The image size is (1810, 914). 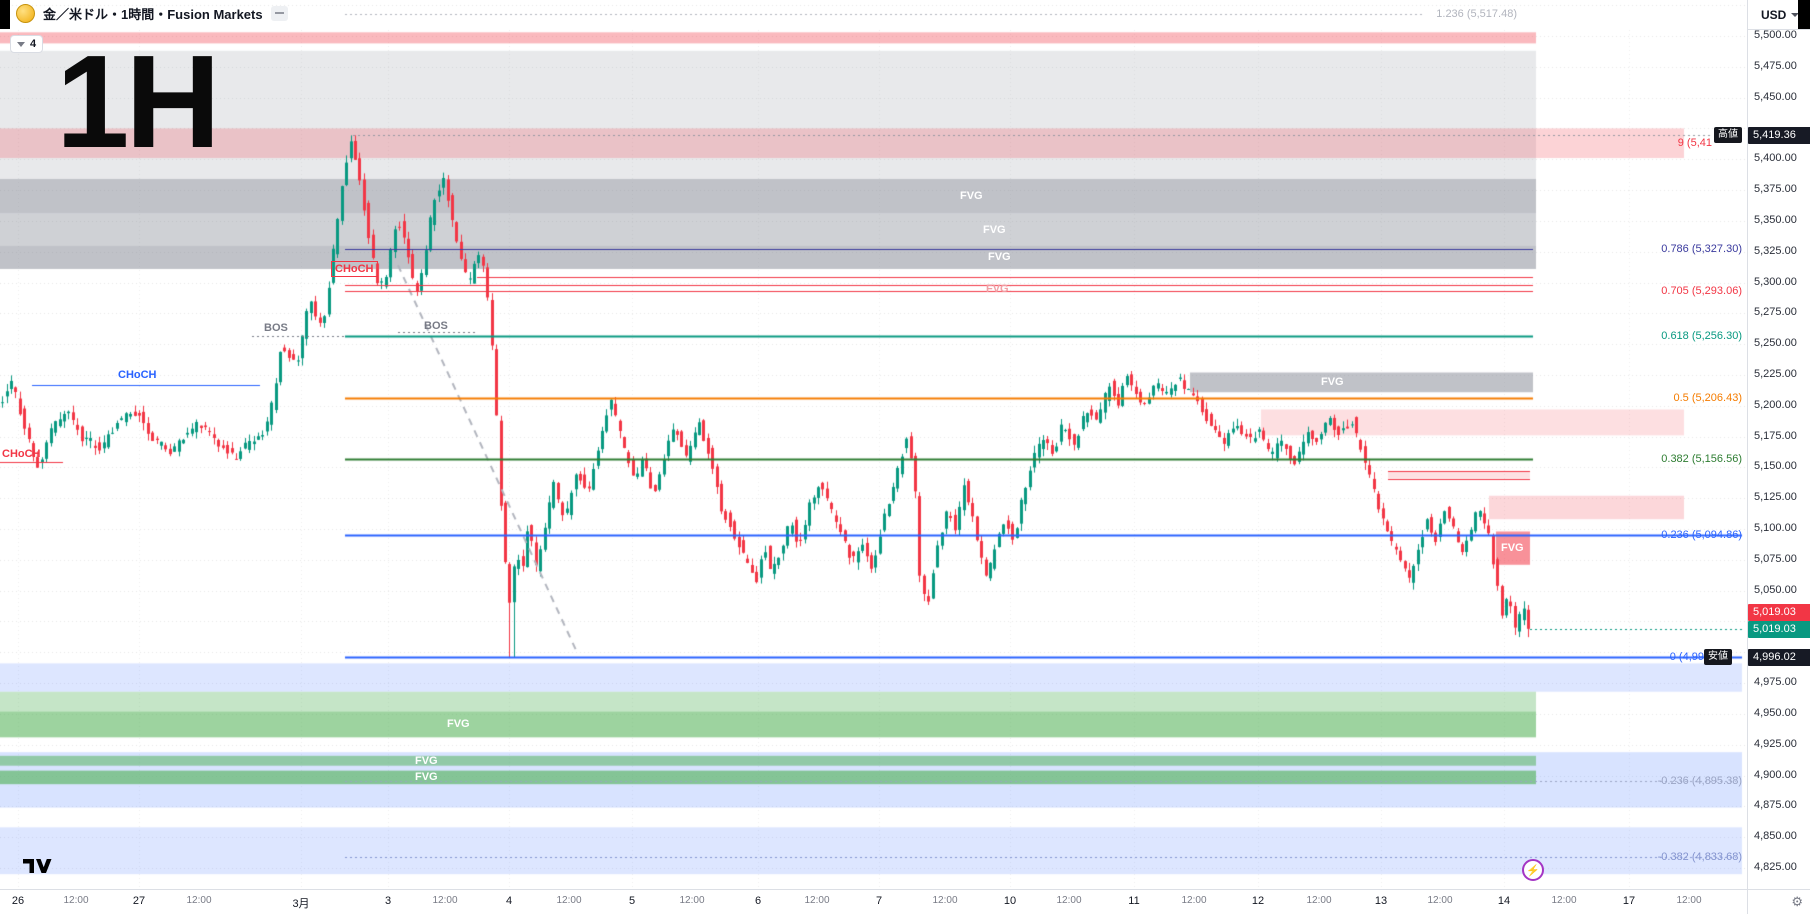 I want to click on time-tick-label: 12, so click(x=1258, y=901).